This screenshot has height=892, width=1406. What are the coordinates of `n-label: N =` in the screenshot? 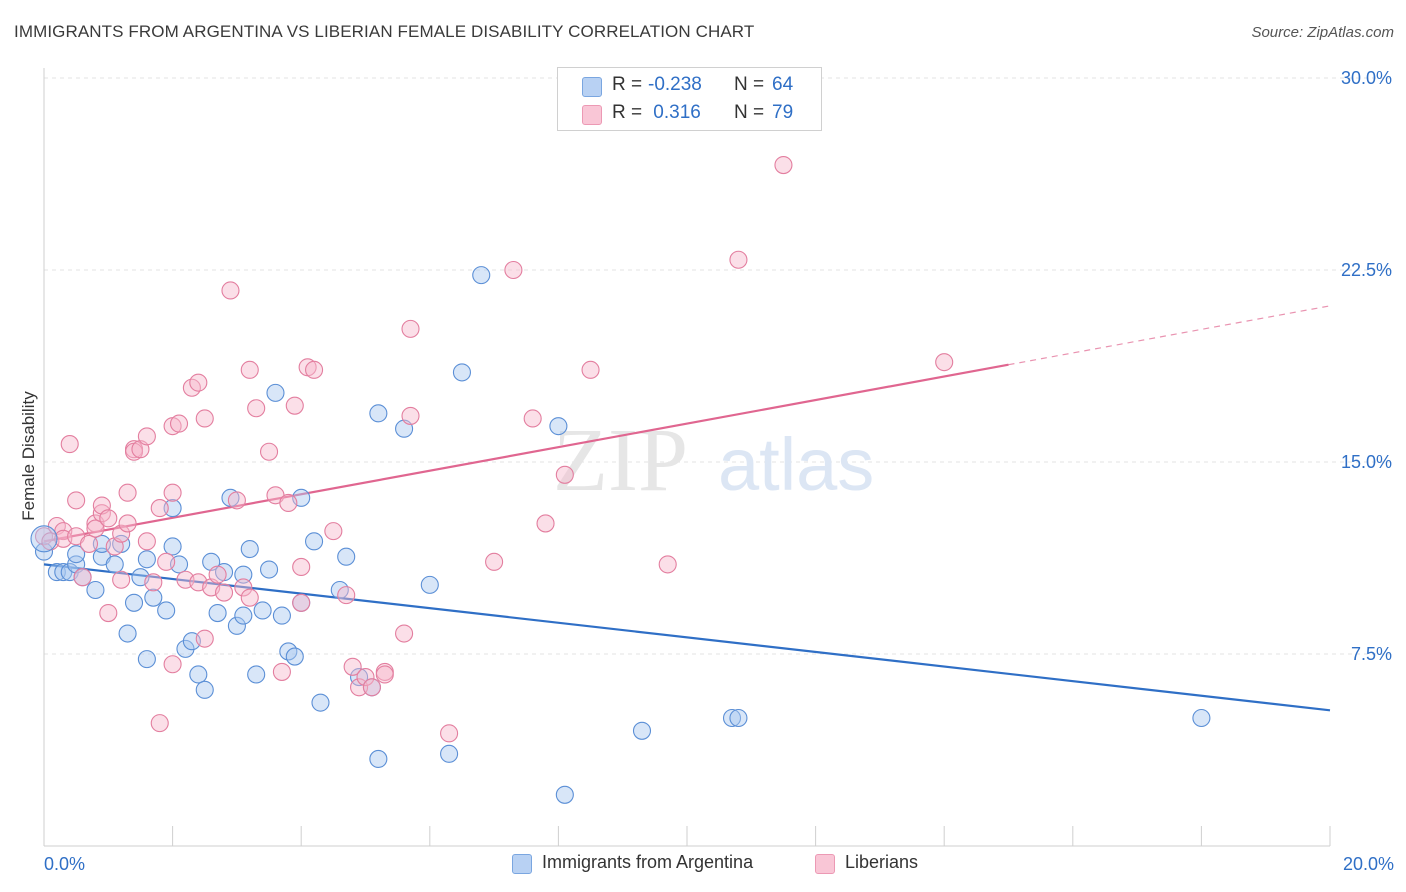 It's located at (749, 84).